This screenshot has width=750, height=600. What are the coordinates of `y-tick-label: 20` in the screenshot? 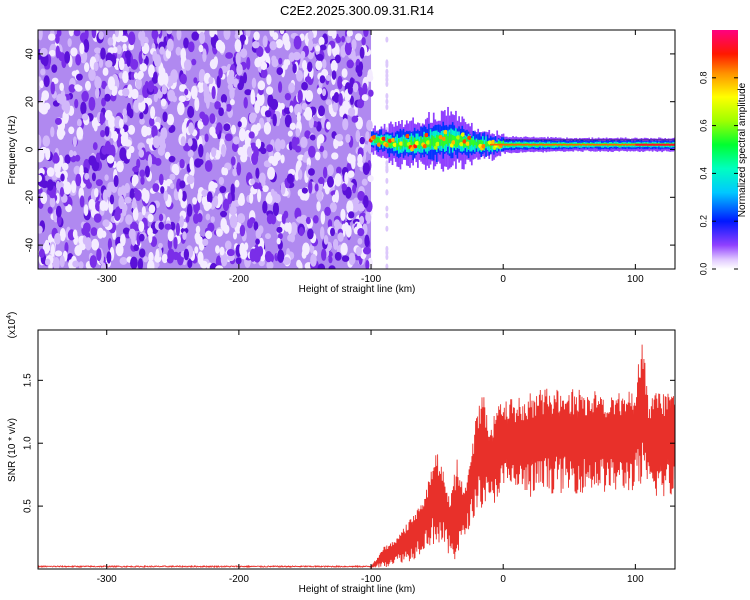 It's located at (30, 102).